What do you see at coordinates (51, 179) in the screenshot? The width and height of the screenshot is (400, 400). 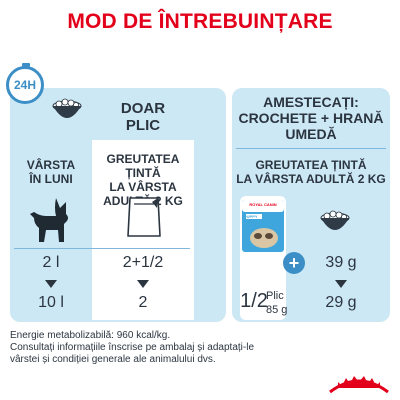 I see `age-label-line: ÎN LUNI` at bounding box center [51, 179].